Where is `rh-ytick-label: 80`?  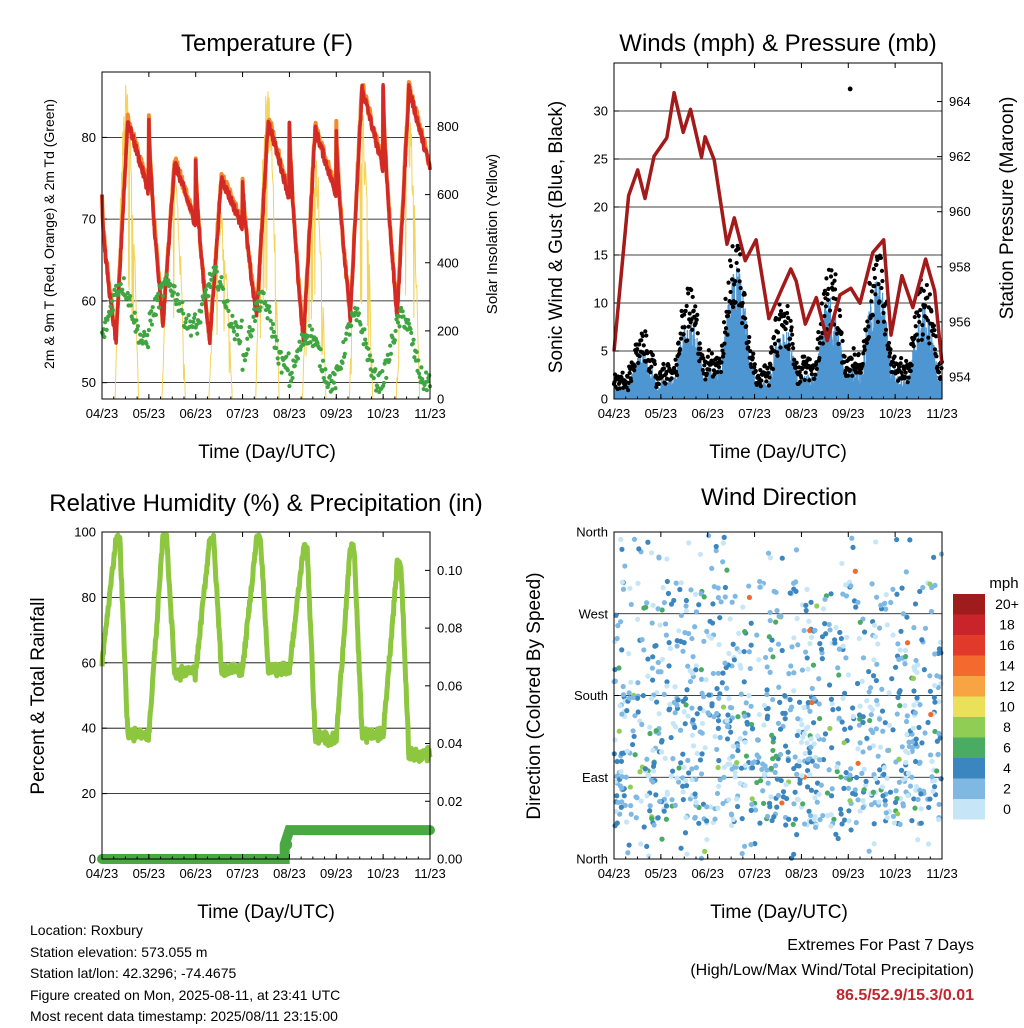 rh-ytick-label: 80 is located at coordinates (89, 597).